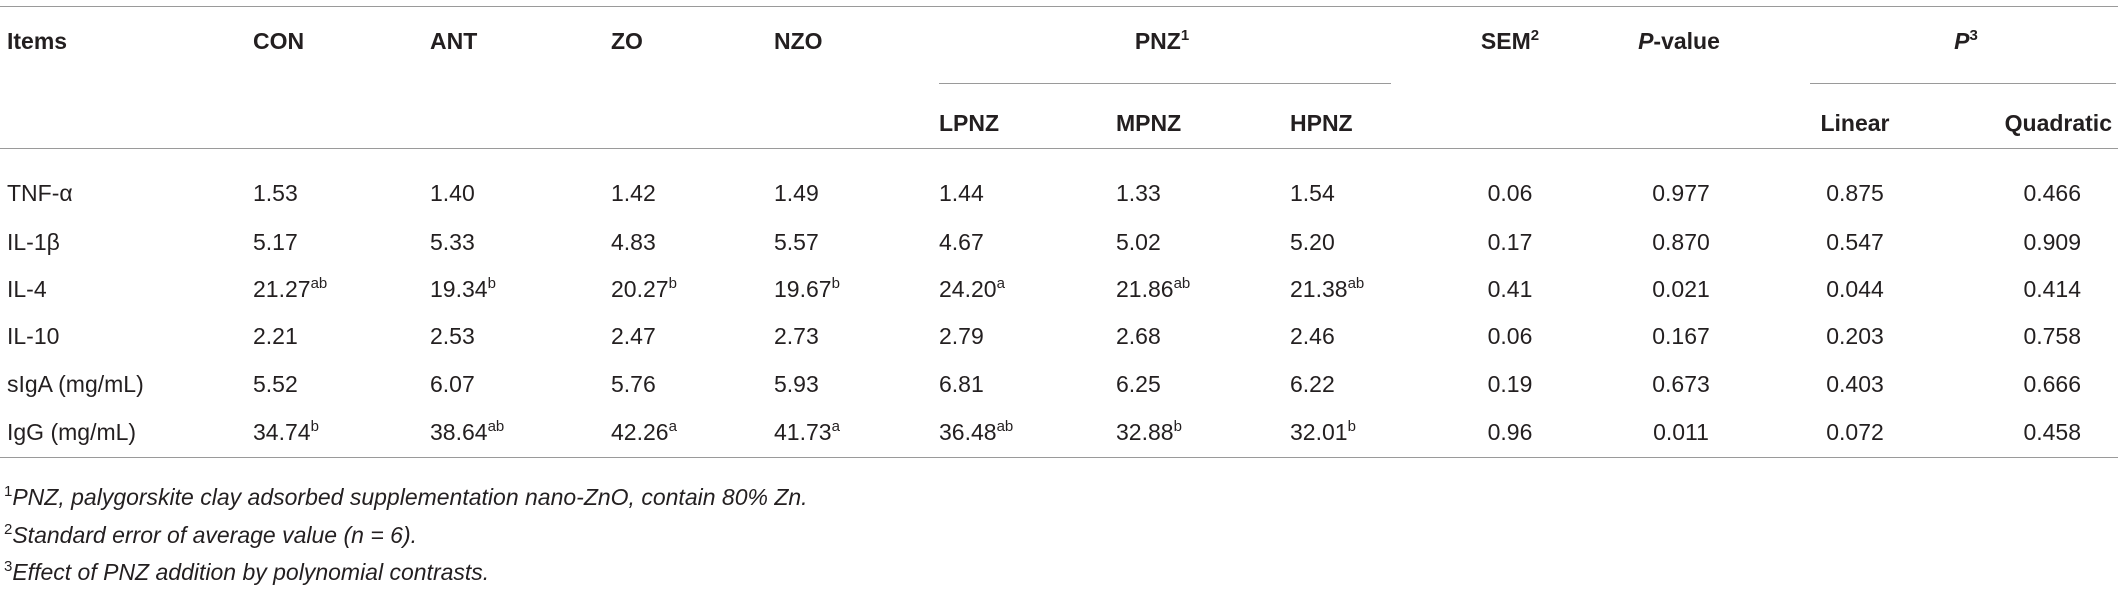 The height and width of the screenshot is (595, 2118). Describe the element at coordinates (1059, 148) in the screenshot. I see `header-rule` at that location.